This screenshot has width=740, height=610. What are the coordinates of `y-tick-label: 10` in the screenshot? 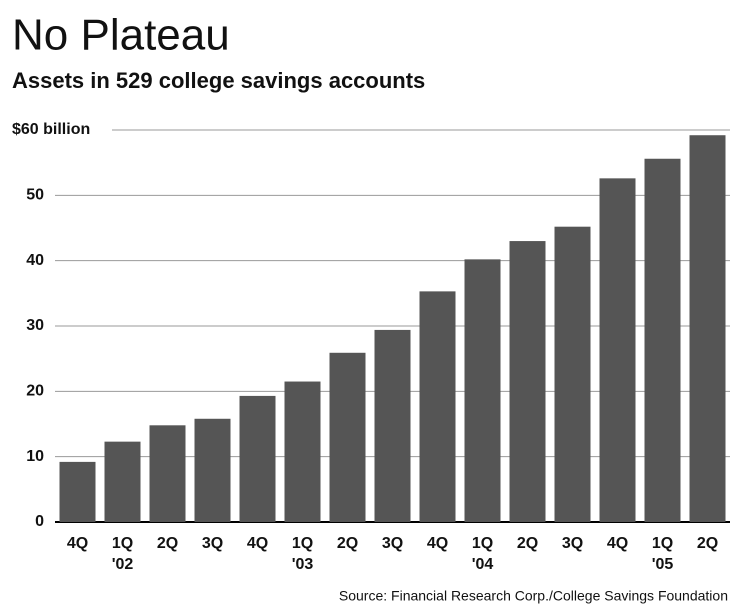 It's located at (35, 456).